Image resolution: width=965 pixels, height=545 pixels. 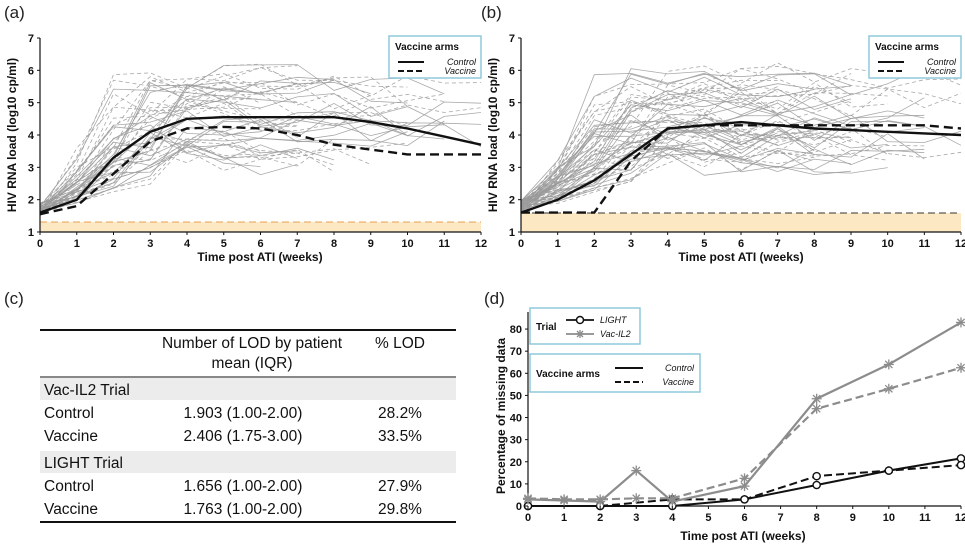 I want to click on x-tick-label: 2, so click(x=113, y=244).